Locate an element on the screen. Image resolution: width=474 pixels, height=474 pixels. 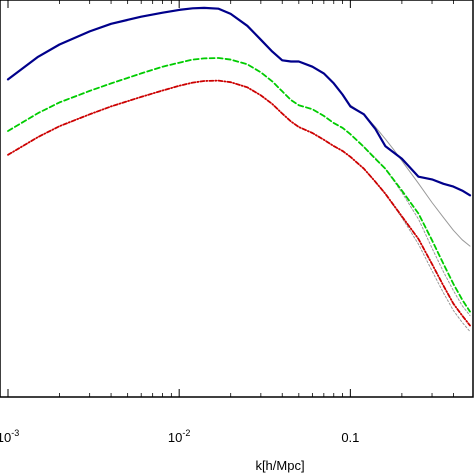
x-axis-label: k[h/Mpc] is located at coordinates (279, 465).